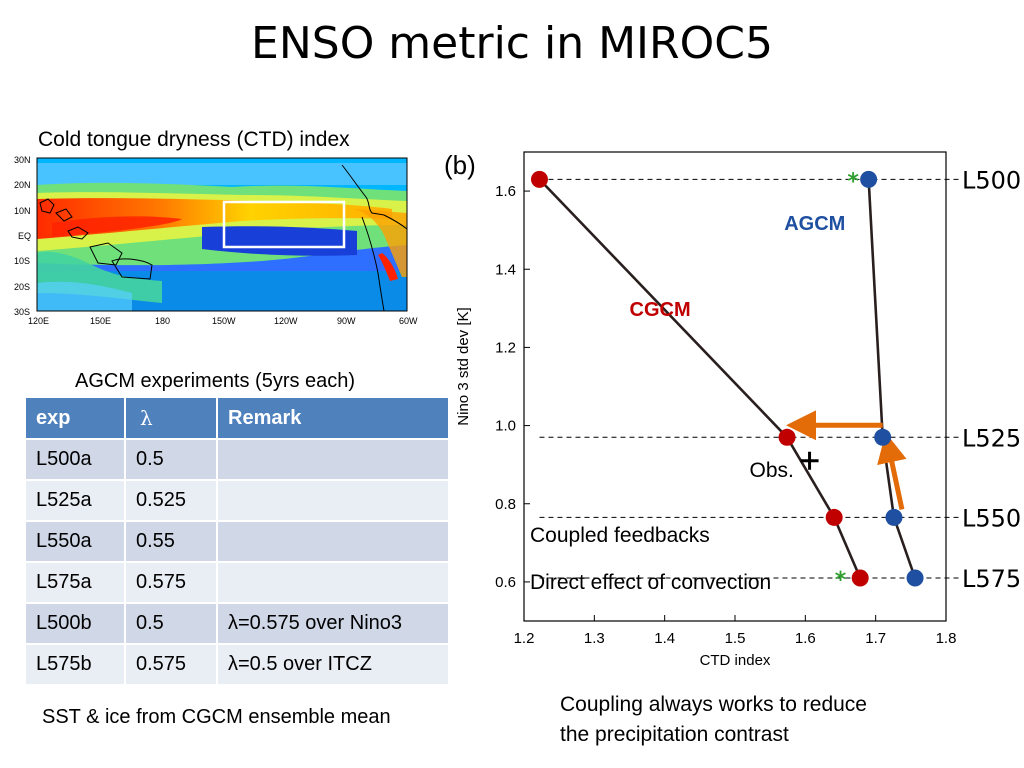  What do you see at coordinates (524, 638) in the screenshot?
I see `x-tick-label: 1.2` at bounding box center [524, 638].